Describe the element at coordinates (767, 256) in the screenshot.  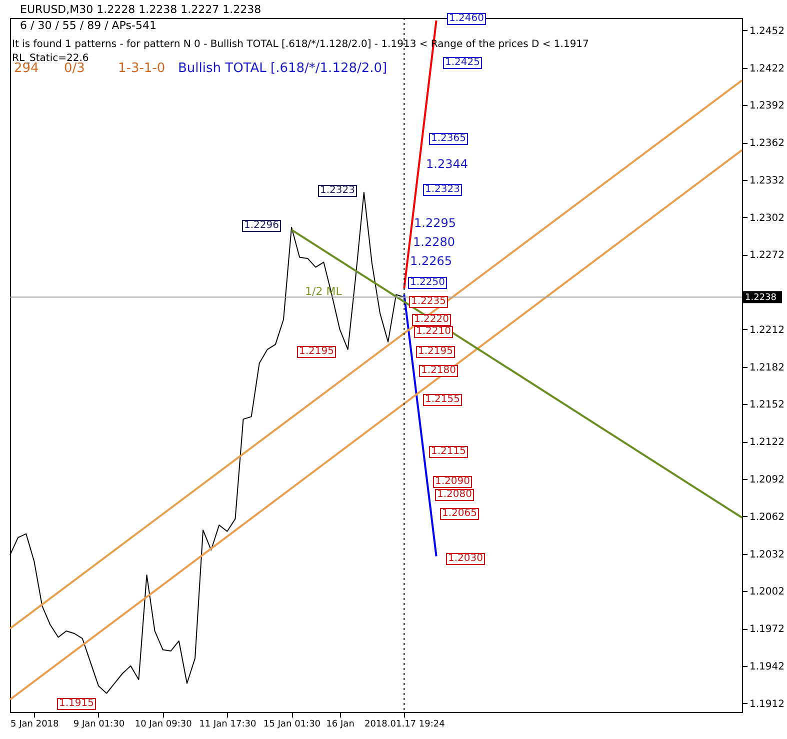
I see `y-tick-label: 1.2272` at that location.